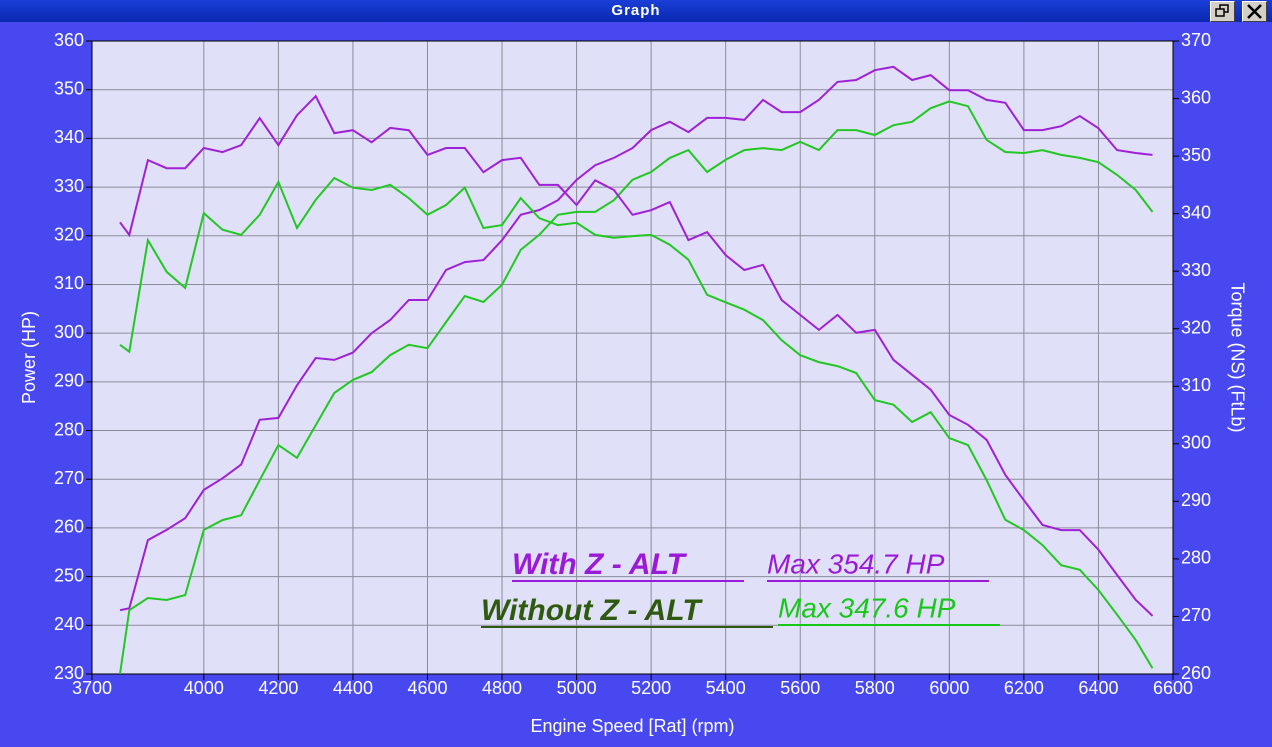 This screenshot has width=1272, height=747. What do you see at coordinates (69, 478) in the screenshot?
I see `y-tick-label: 270` at bounding box center [69, 478].